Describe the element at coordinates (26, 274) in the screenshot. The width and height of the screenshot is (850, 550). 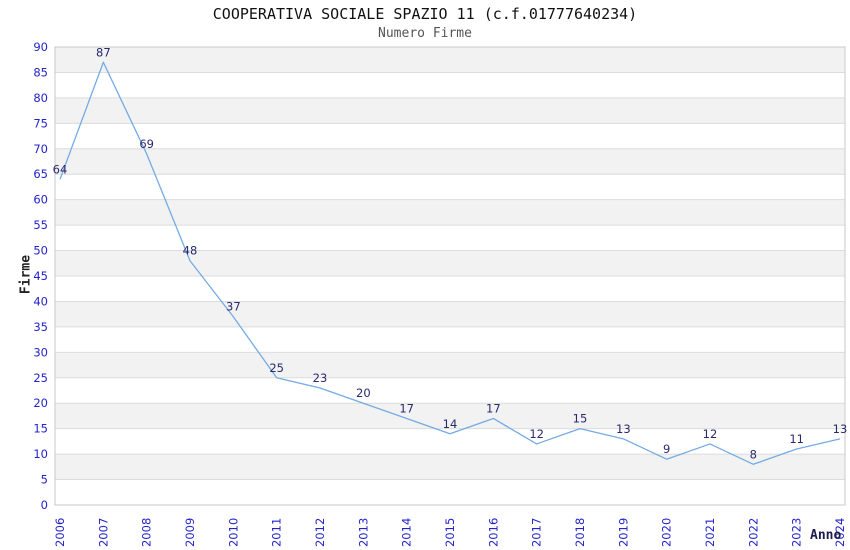
I see `y-axis-title: Firme` at that location.